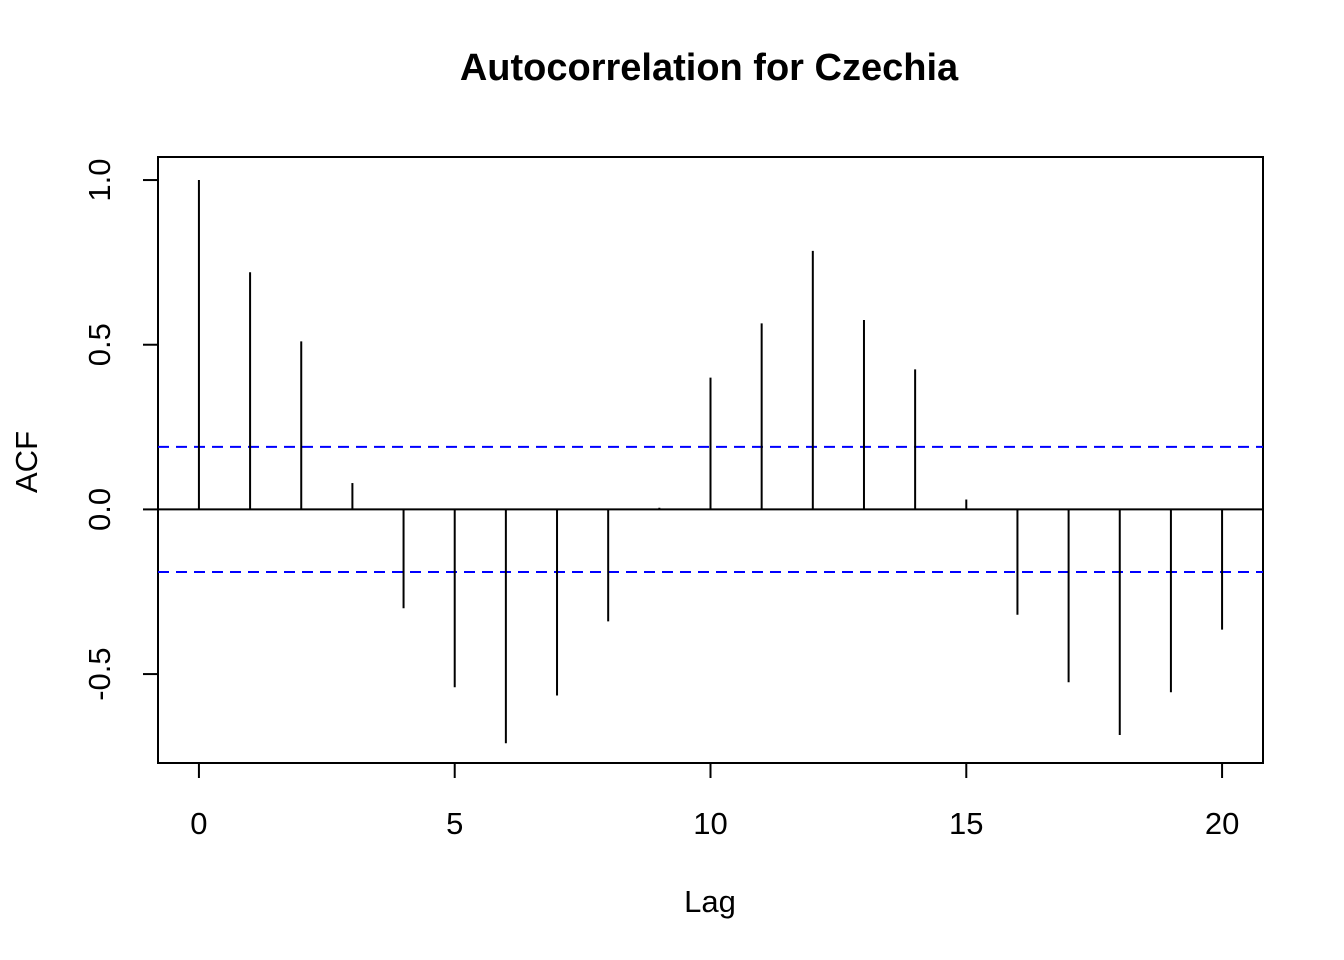  I want to click on y-tick-label: -0.5, so click(99, 673).